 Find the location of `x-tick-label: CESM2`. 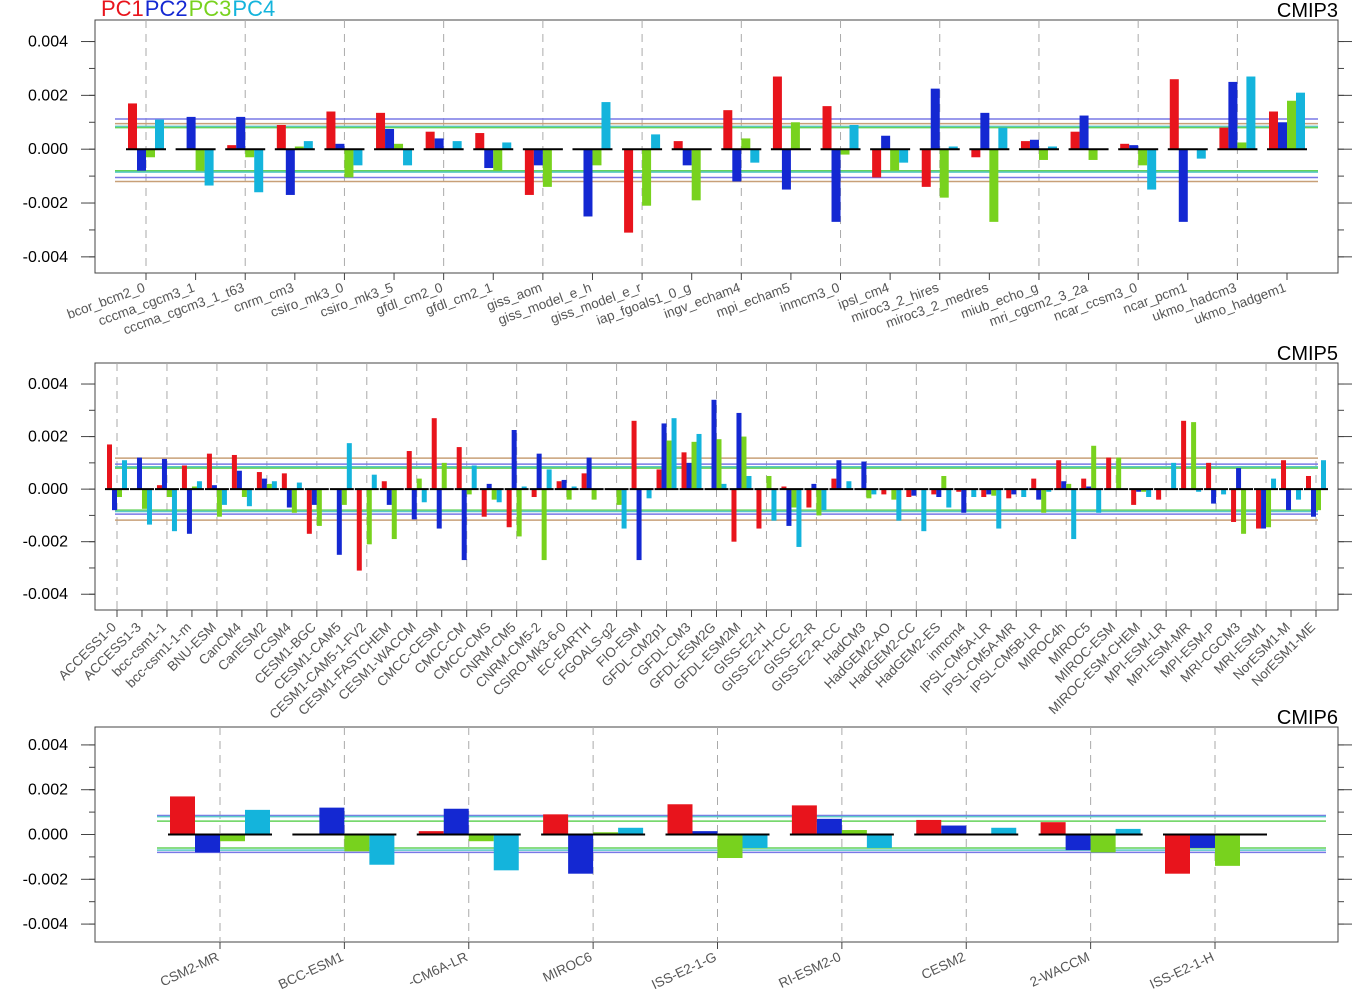

x-tick-label: CESM2 is located at coordinates (943, 965).